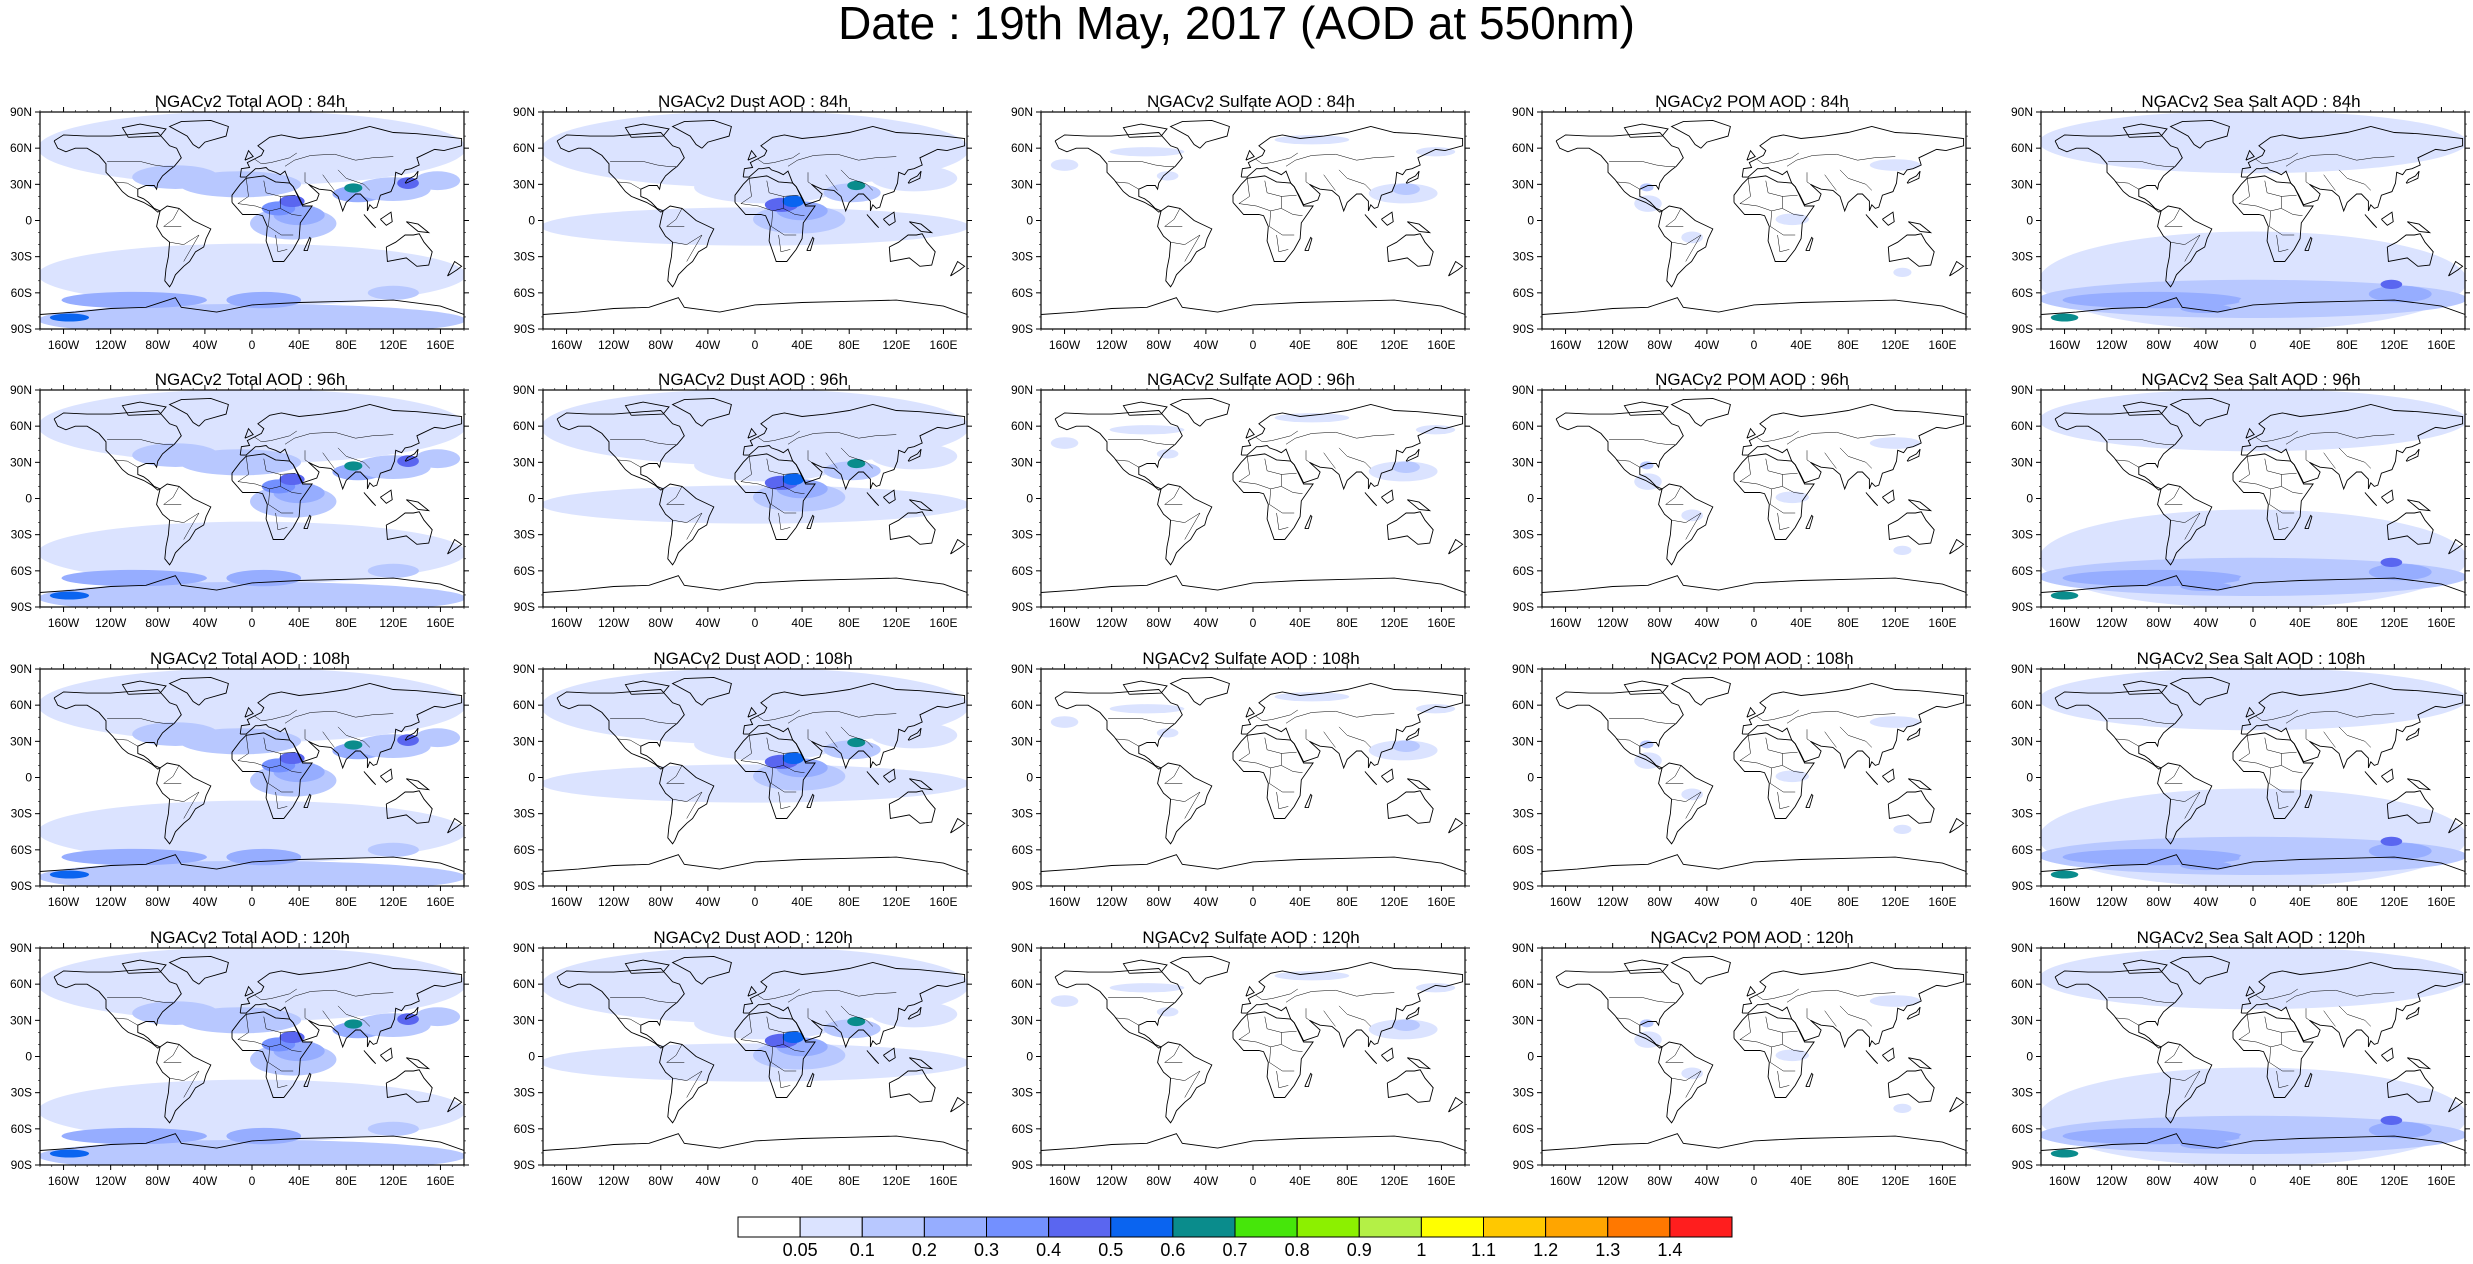  I want to click on lat-label: 30S, so click(524, 257).